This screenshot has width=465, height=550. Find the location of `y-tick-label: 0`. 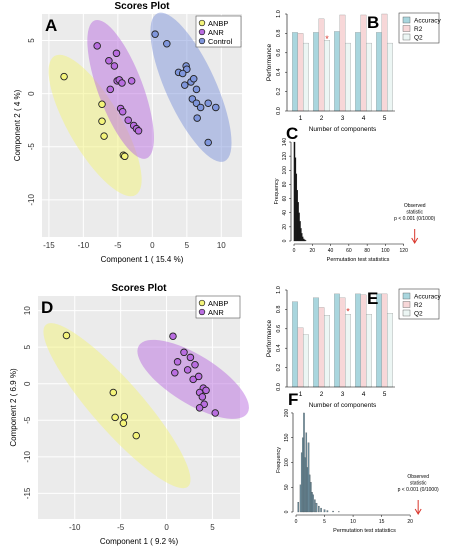

y-tick-label: 0 is located at coordinates (27, 383).